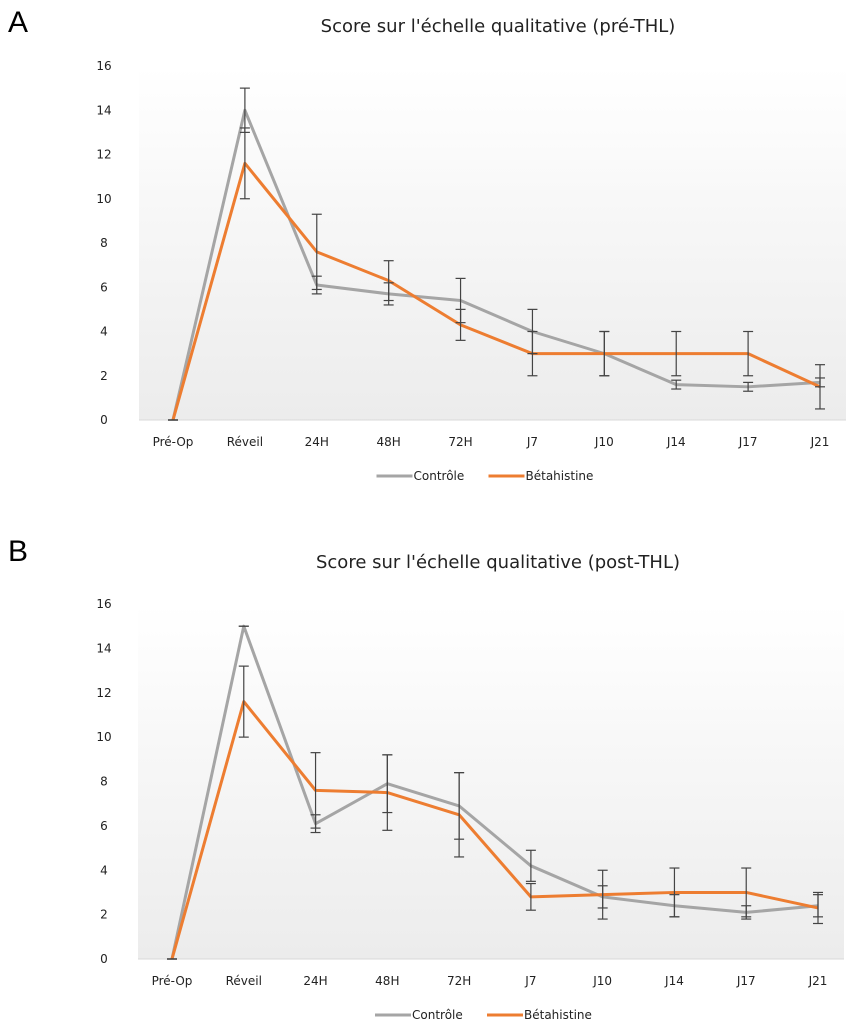  What do you see at coordinates (18, 551) in the screenshot?
I see `panel-label: B` at bounding box center [18, 551].